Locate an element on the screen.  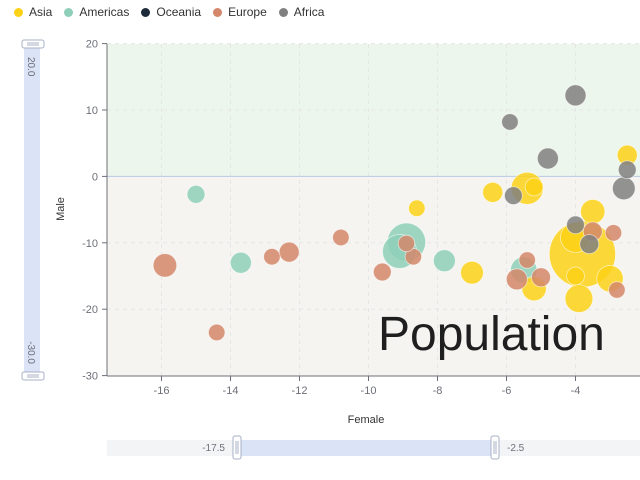
y-tick-label: -30 is located at coordinates (90, 377).